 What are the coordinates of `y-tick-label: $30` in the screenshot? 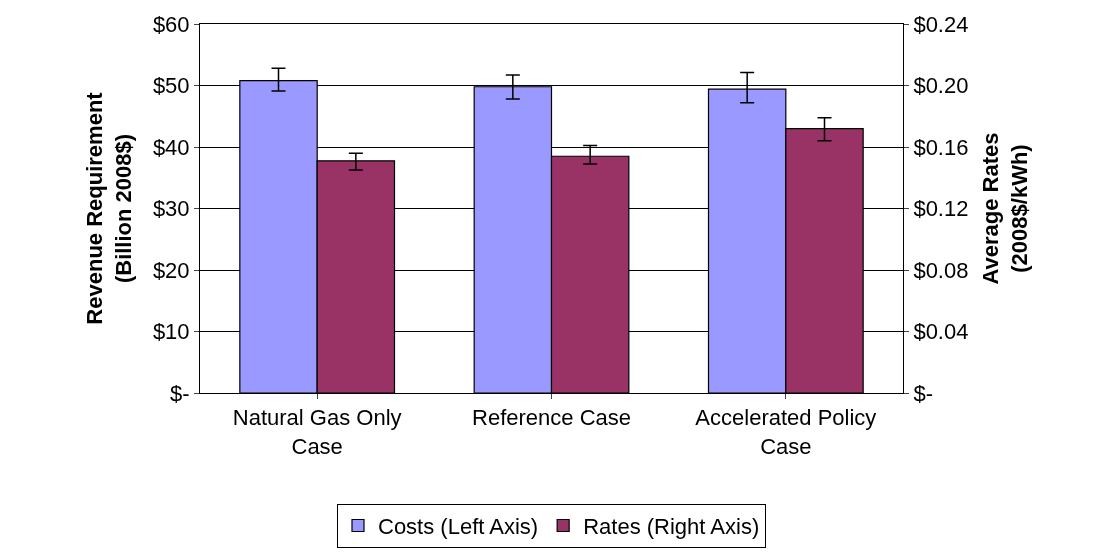 It's located at (171, 209).